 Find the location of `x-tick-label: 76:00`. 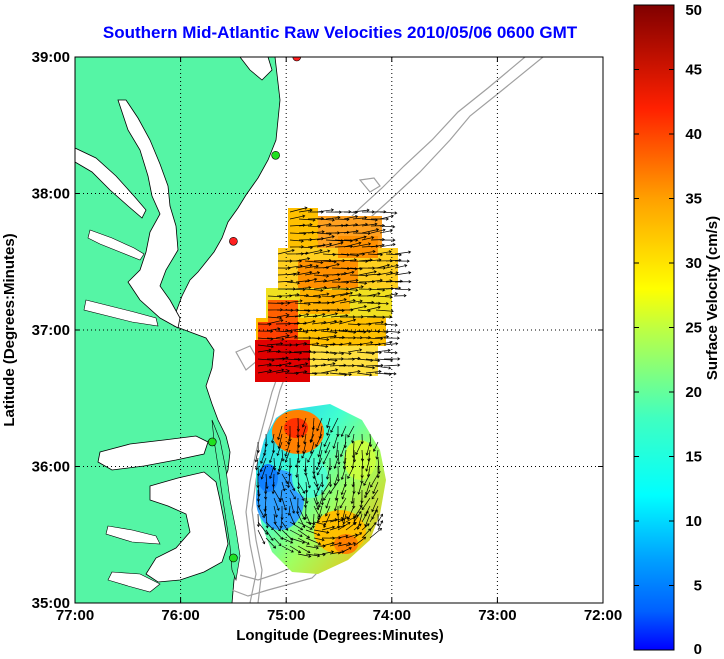

x-tick-label: 76:00 is located at coordinates (180, 615).